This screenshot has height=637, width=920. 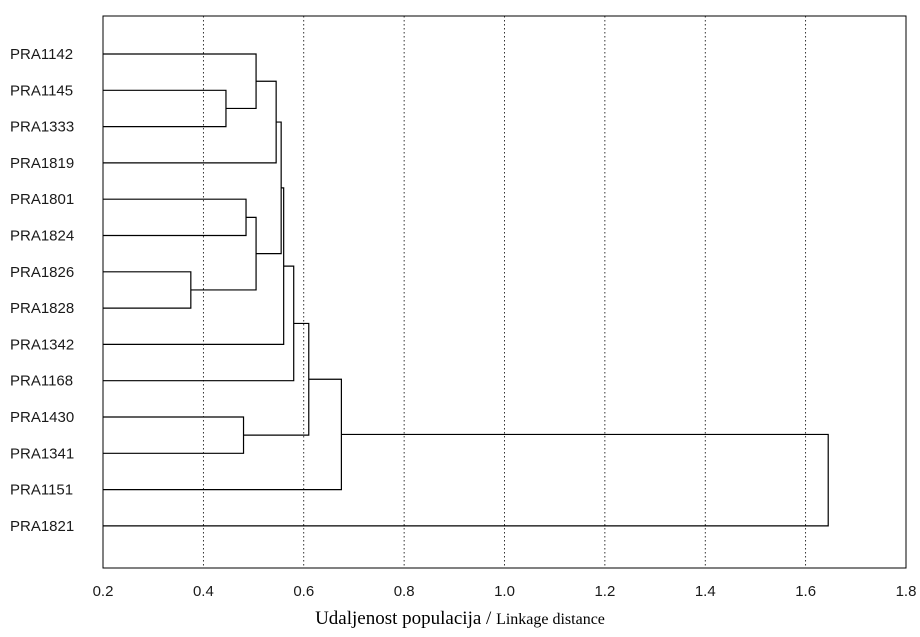 I want to click on x-tick-label: 1.0, so click(x=504, y=591).